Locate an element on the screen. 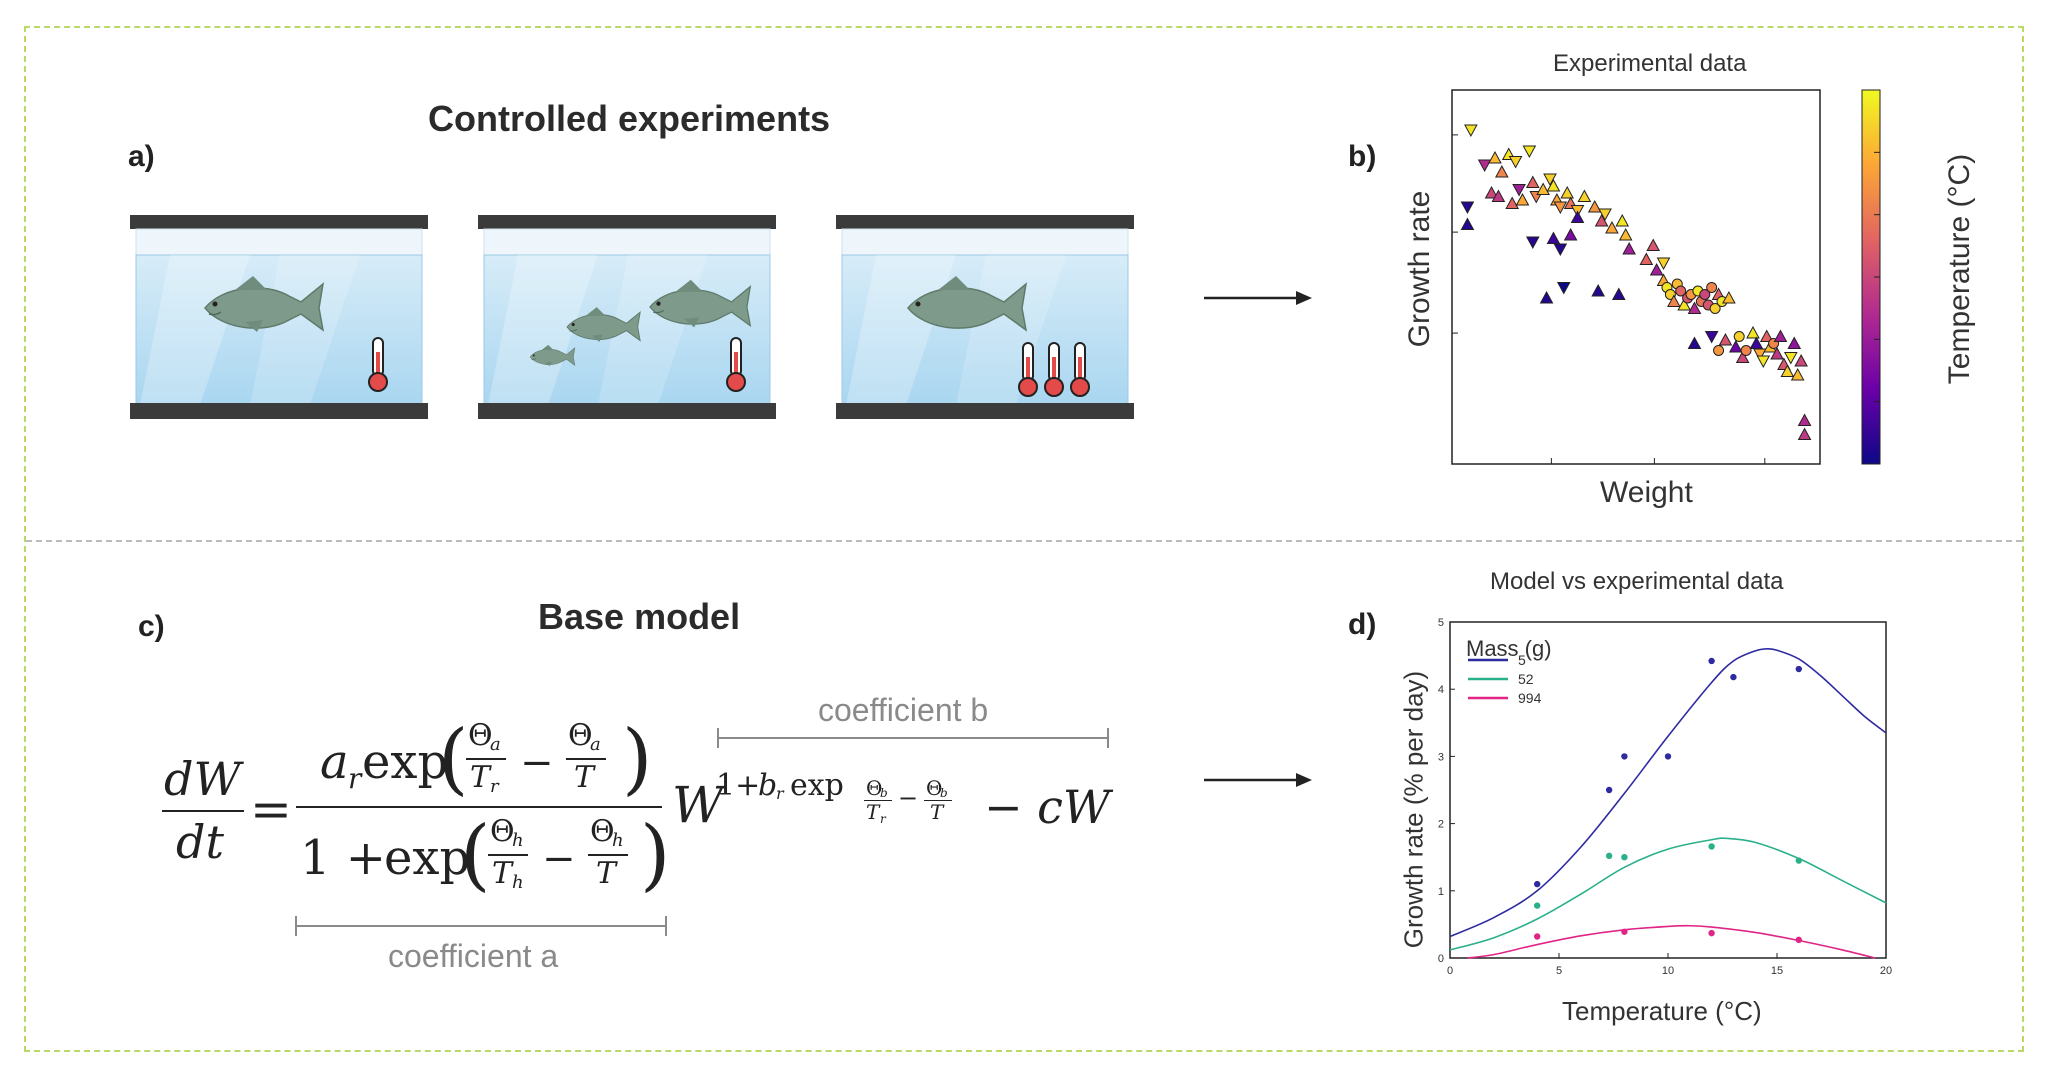 The width and height of the screenshot is (2048, 1073). exp-1: exp is located at coordinates (405, 762).